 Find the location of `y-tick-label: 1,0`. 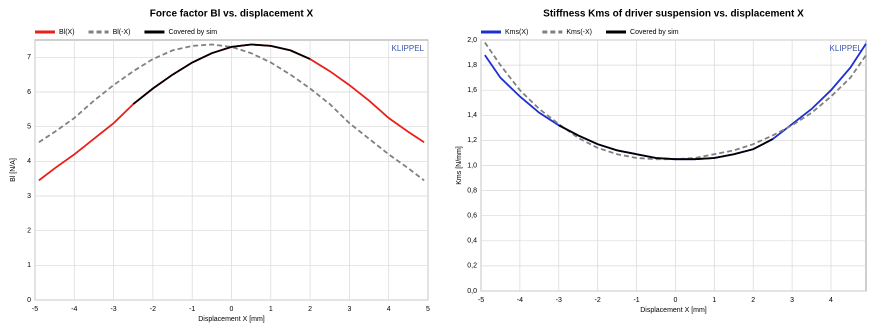

y-tick-label: 1,0 is located at coordinates (472, 165).